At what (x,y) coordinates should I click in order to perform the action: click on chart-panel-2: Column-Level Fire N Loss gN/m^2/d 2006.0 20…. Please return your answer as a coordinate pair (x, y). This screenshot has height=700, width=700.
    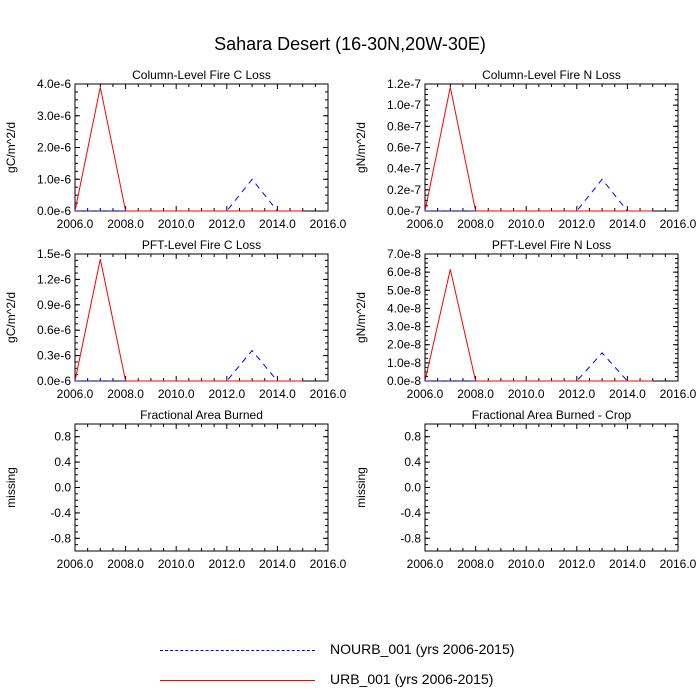
    Looking at the image, I should click on (525, 149).